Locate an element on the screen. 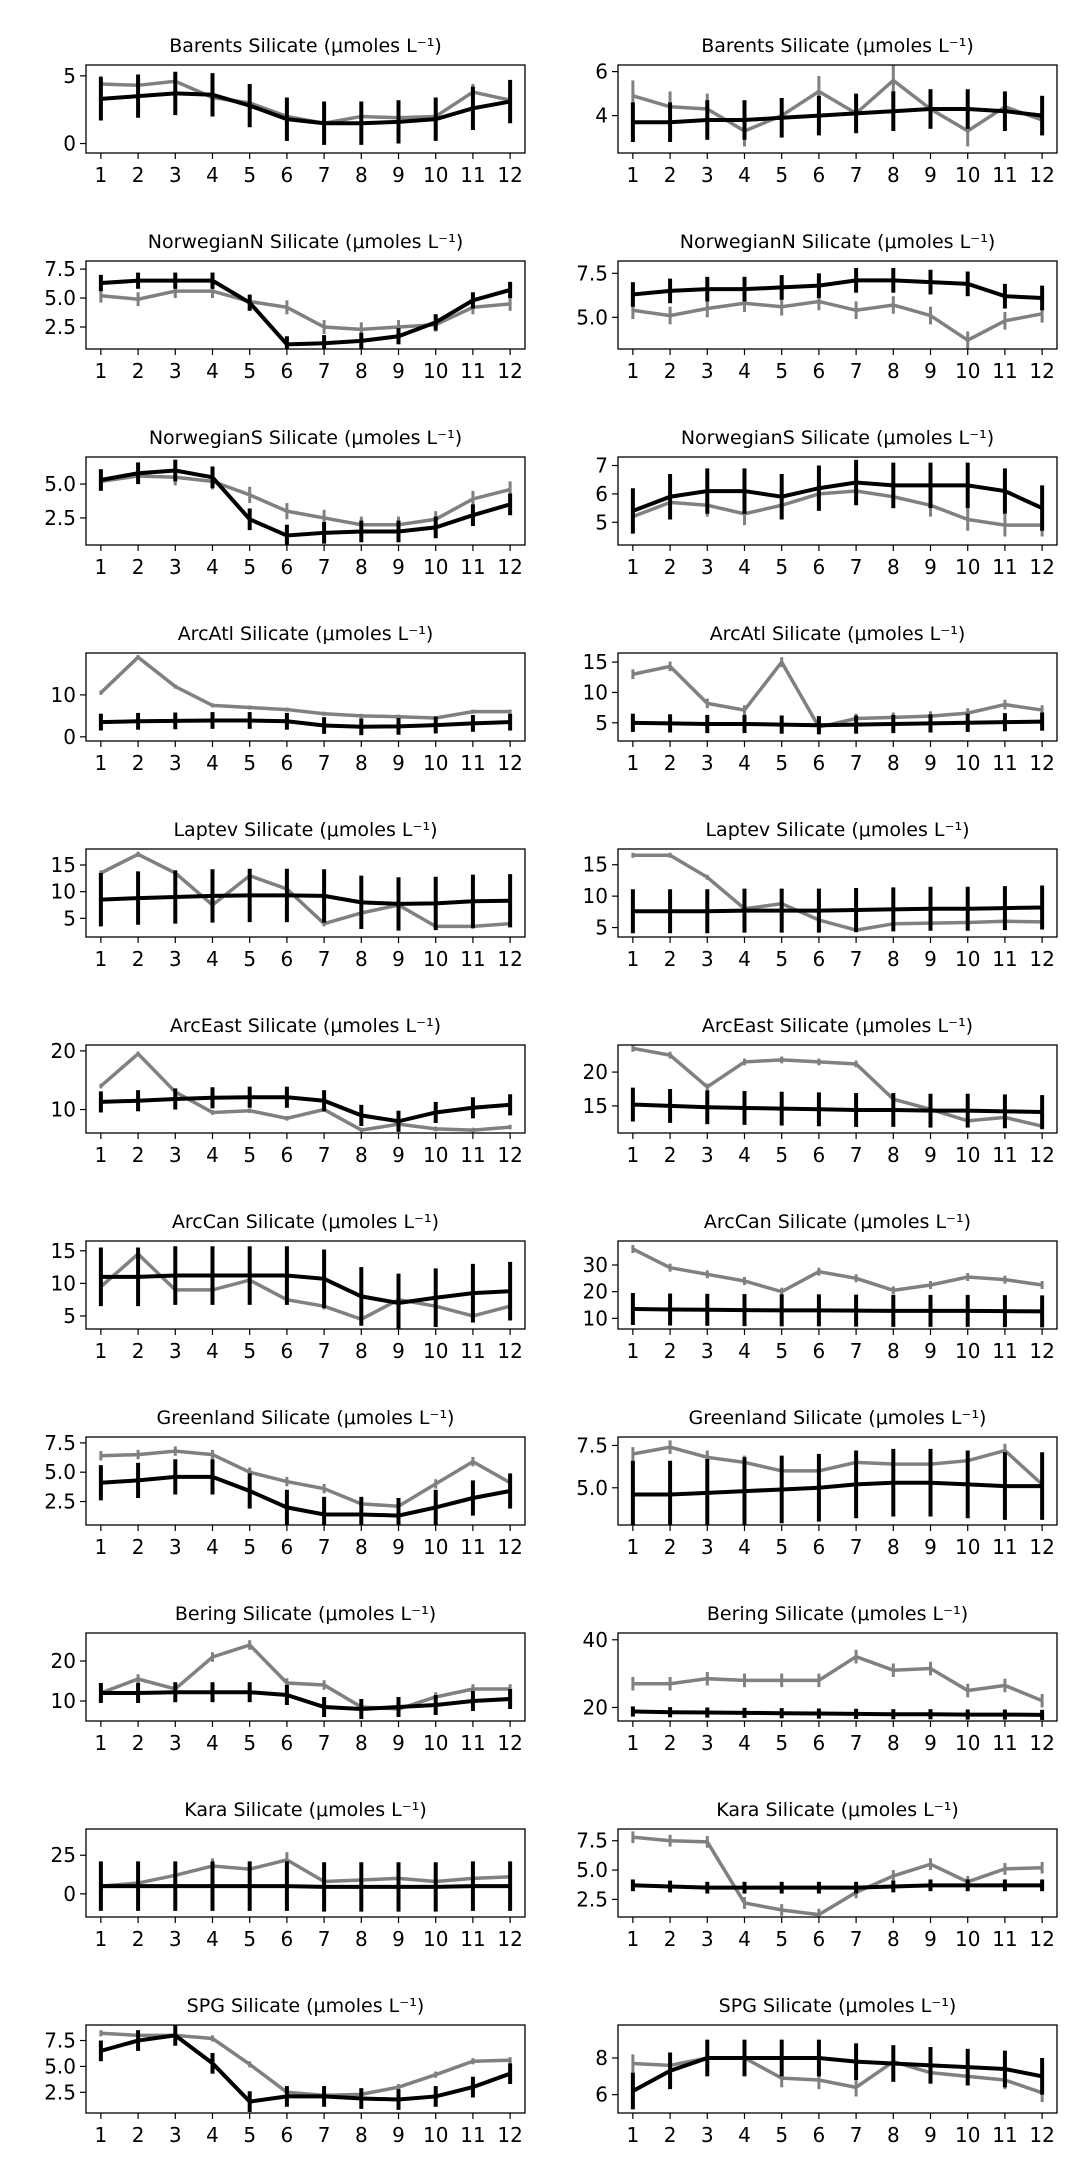  y-tick-label: 5 is located at coordinates (69, 1316).